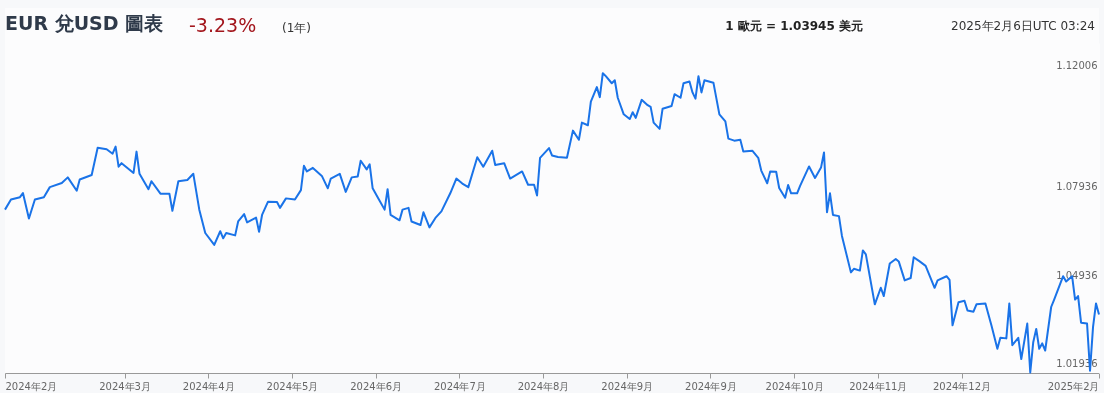 This screenshot has width=1110, height=395. I want to click on x-tick-label: 2024年10月, so click(794, 386).